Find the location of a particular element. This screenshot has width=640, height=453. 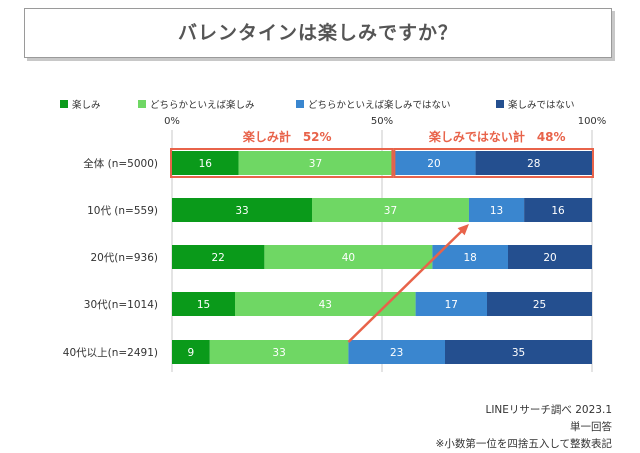

category-label: 40代以上(n=2491) is located at coordinates (110, 353).